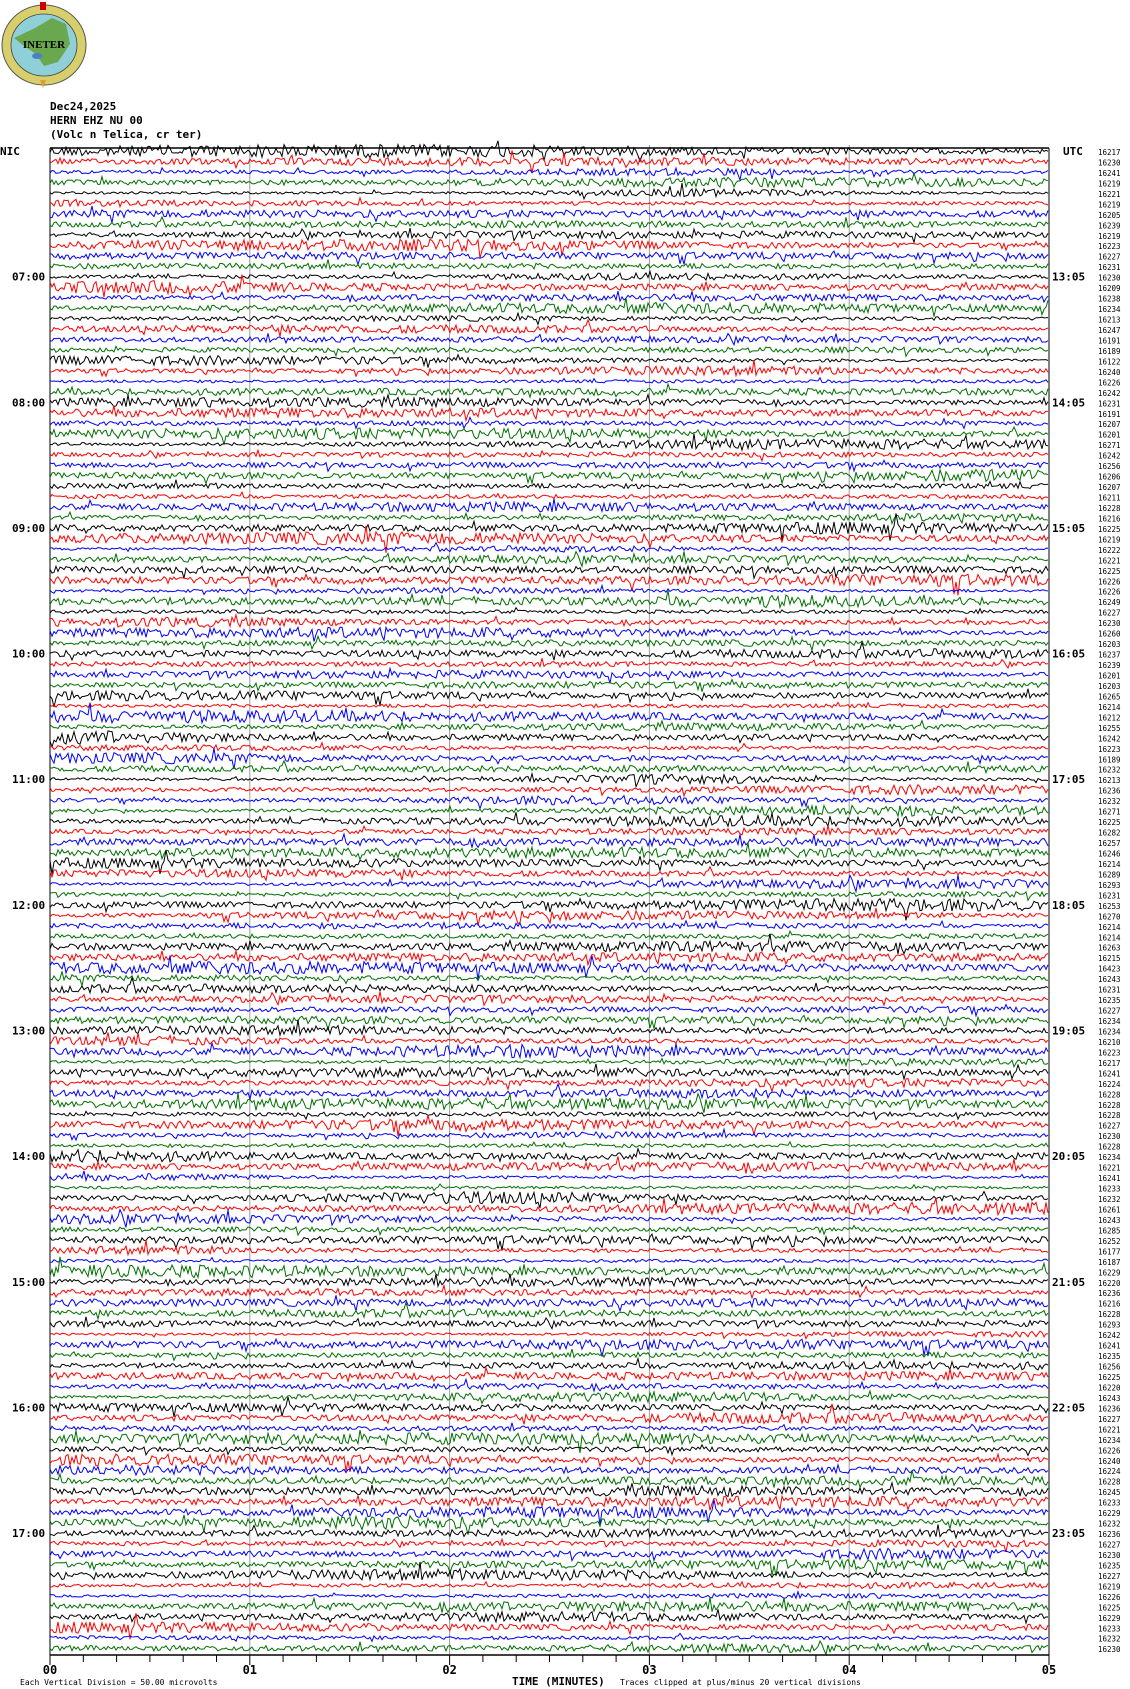 Image resolution: width=1130 pixels, height=1689 pixels. What do you see at coordinates (1109, 1220) in the screenshot?
I see `trace-label: 16243` at bounding box center [1109, 1220].